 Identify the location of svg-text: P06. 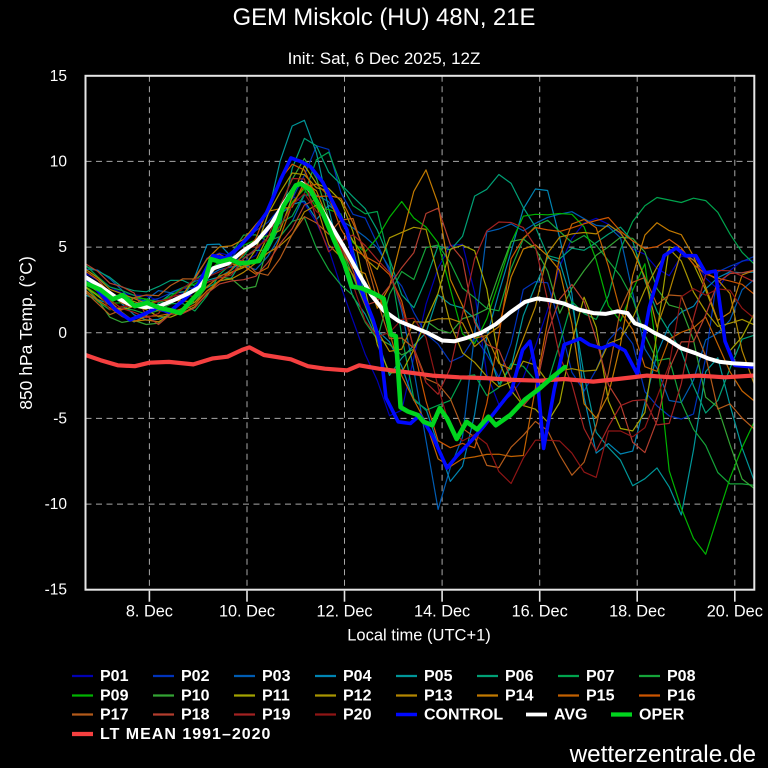
(519, 676).